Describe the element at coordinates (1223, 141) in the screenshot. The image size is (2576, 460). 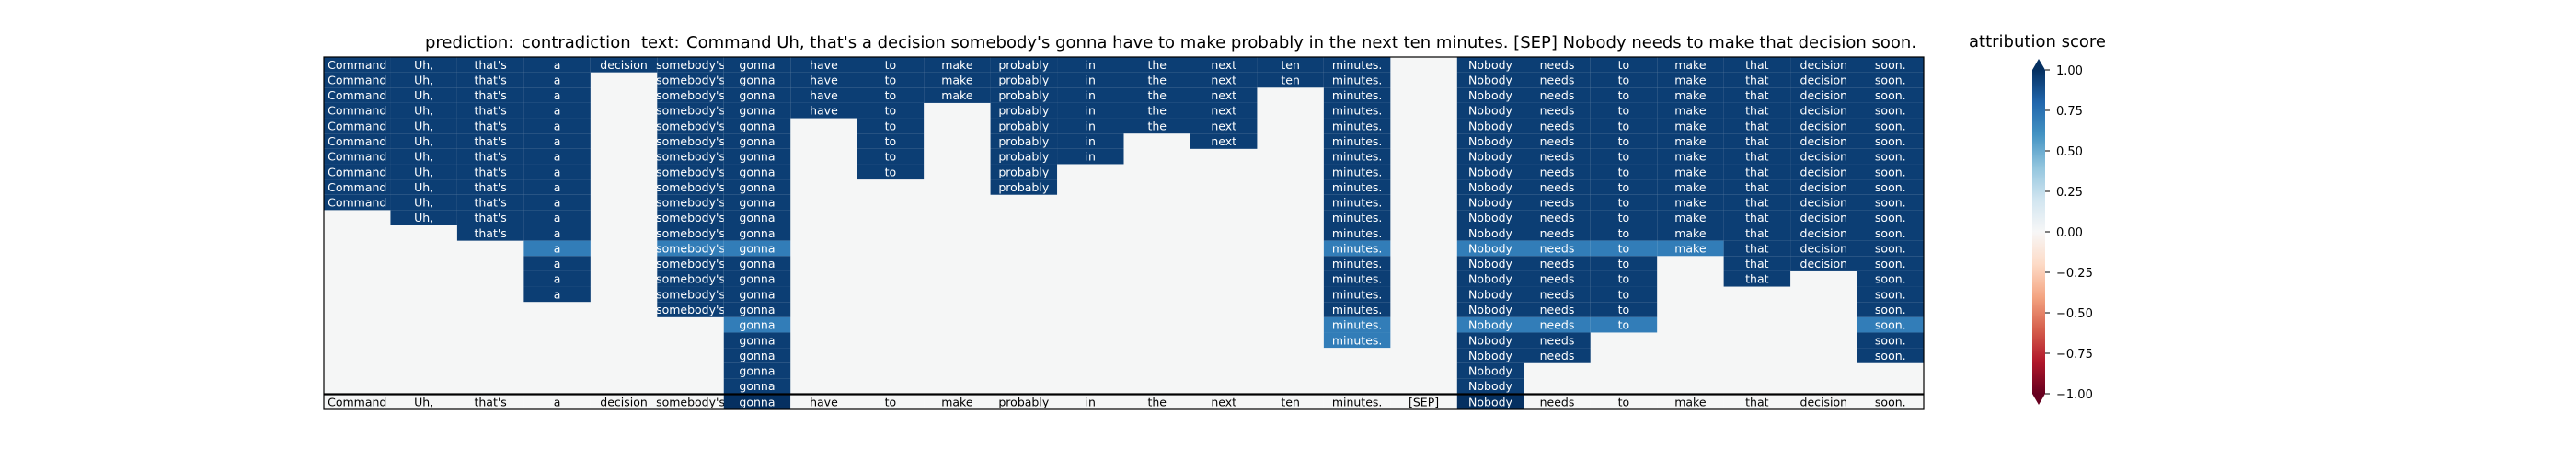
I see `heatmap-cell-label: next` at that location.